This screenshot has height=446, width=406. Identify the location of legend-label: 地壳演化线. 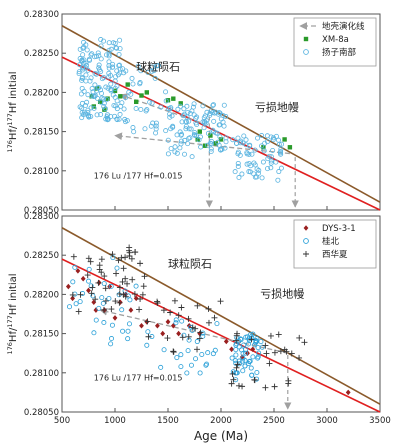
(343, 26).